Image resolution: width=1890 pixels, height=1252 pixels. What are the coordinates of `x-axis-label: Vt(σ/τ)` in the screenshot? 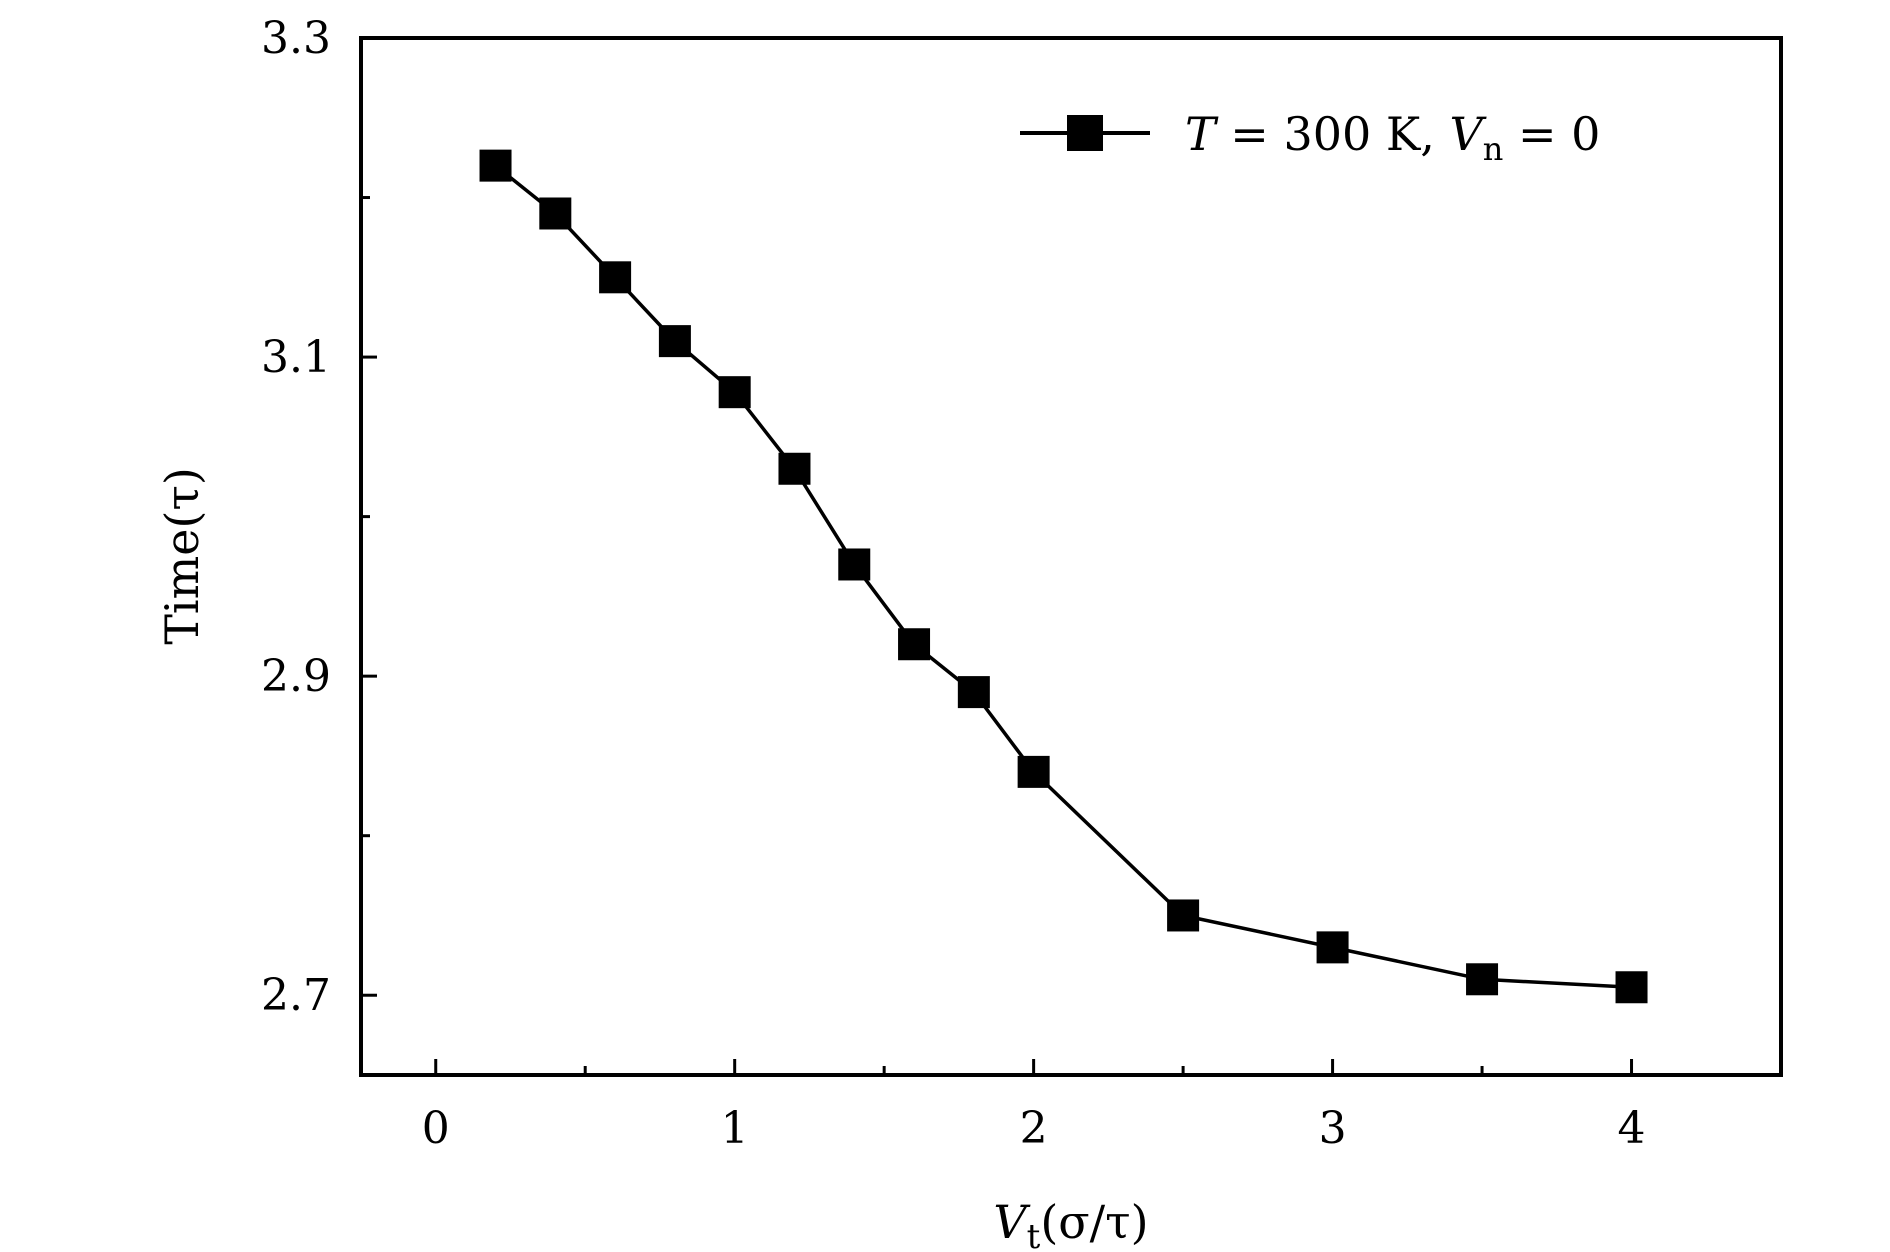 It's located at (1070, 1223).